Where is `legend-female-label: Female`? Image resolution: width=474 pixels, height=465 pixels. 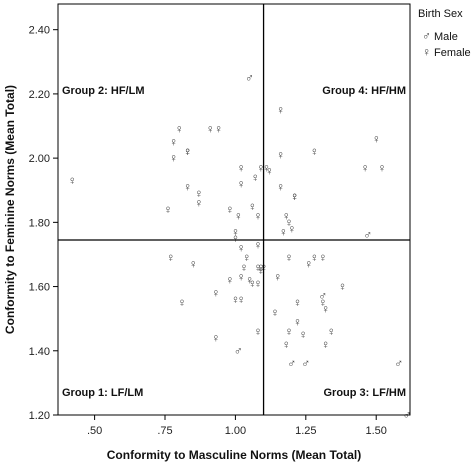 legend-female-label: Female is located at coordinates (452, 53).